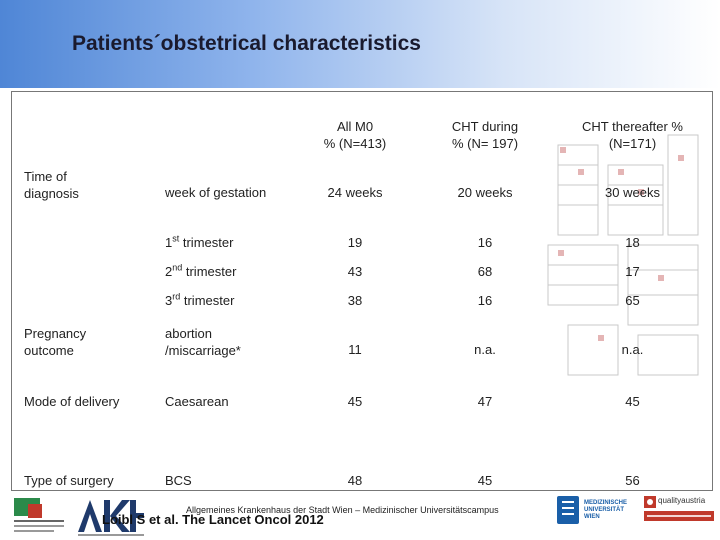 The image size is (720, 540). Describe the element at coordinates (632, 480) in the screenshot. I see `cell-value: 56` at that location.